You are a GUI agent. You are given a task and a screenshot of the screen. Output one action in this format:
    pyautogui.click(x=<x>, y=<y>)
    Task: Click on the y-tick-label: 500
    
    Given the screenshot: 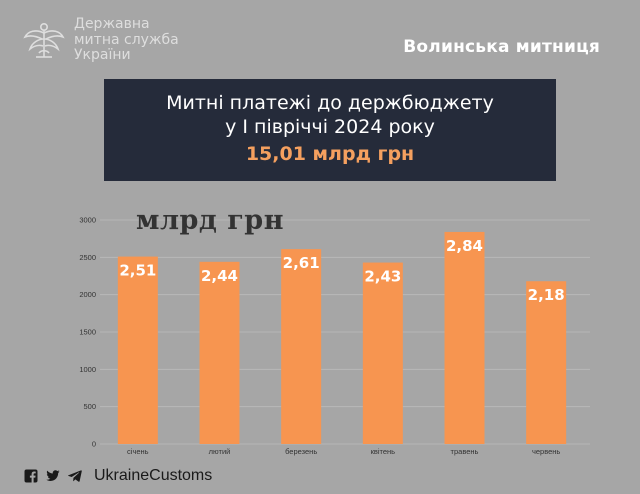 What is the action you would take?
    pyautogui.click(x=89, y=406)
    